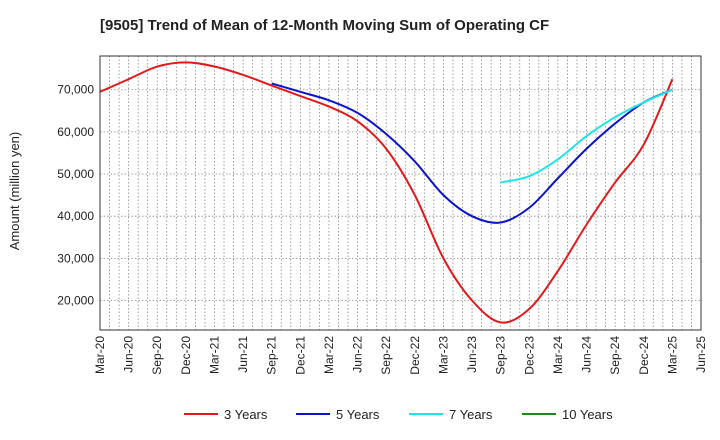 Image resolution: width=720 pixels, height=440 pixels. I want to click on x-tick-label: Mar-25, so click(672, 355).